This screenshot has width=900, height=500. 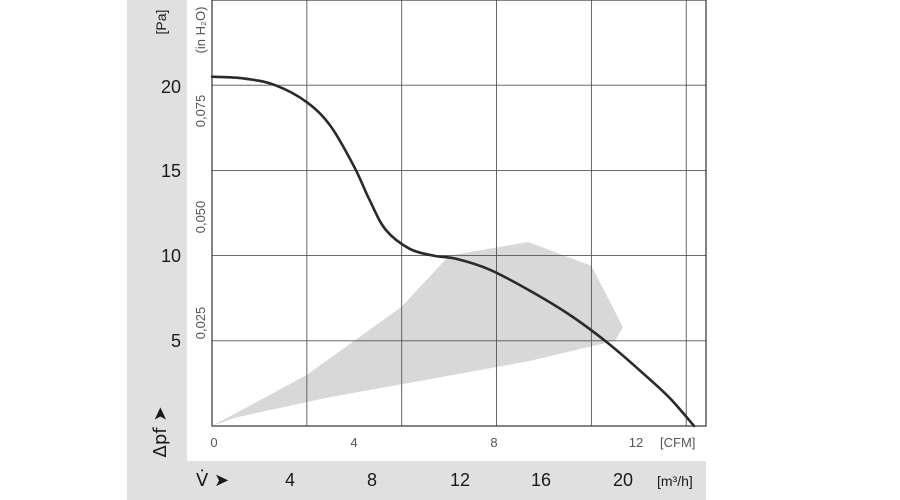 What do you see at coordinates (290, 480) in the screenshot?
I see `x-tick-m3h: 4` at bounding box center [290, 480].